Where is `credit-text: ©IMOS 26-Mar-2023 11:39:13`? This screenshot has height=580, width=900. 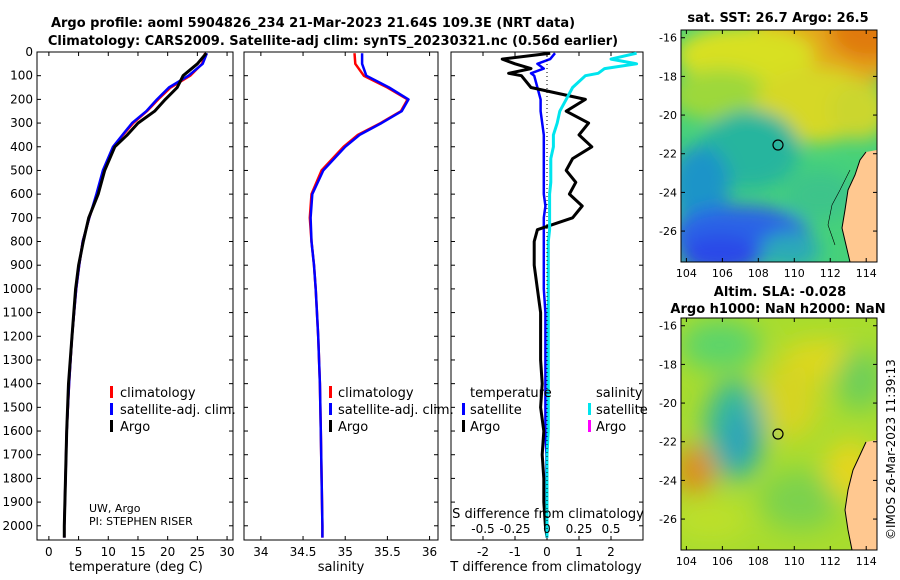 credit-text: ©IMOS 26-Mar-2023 11:39:13 is located at coordinates (891, 449).